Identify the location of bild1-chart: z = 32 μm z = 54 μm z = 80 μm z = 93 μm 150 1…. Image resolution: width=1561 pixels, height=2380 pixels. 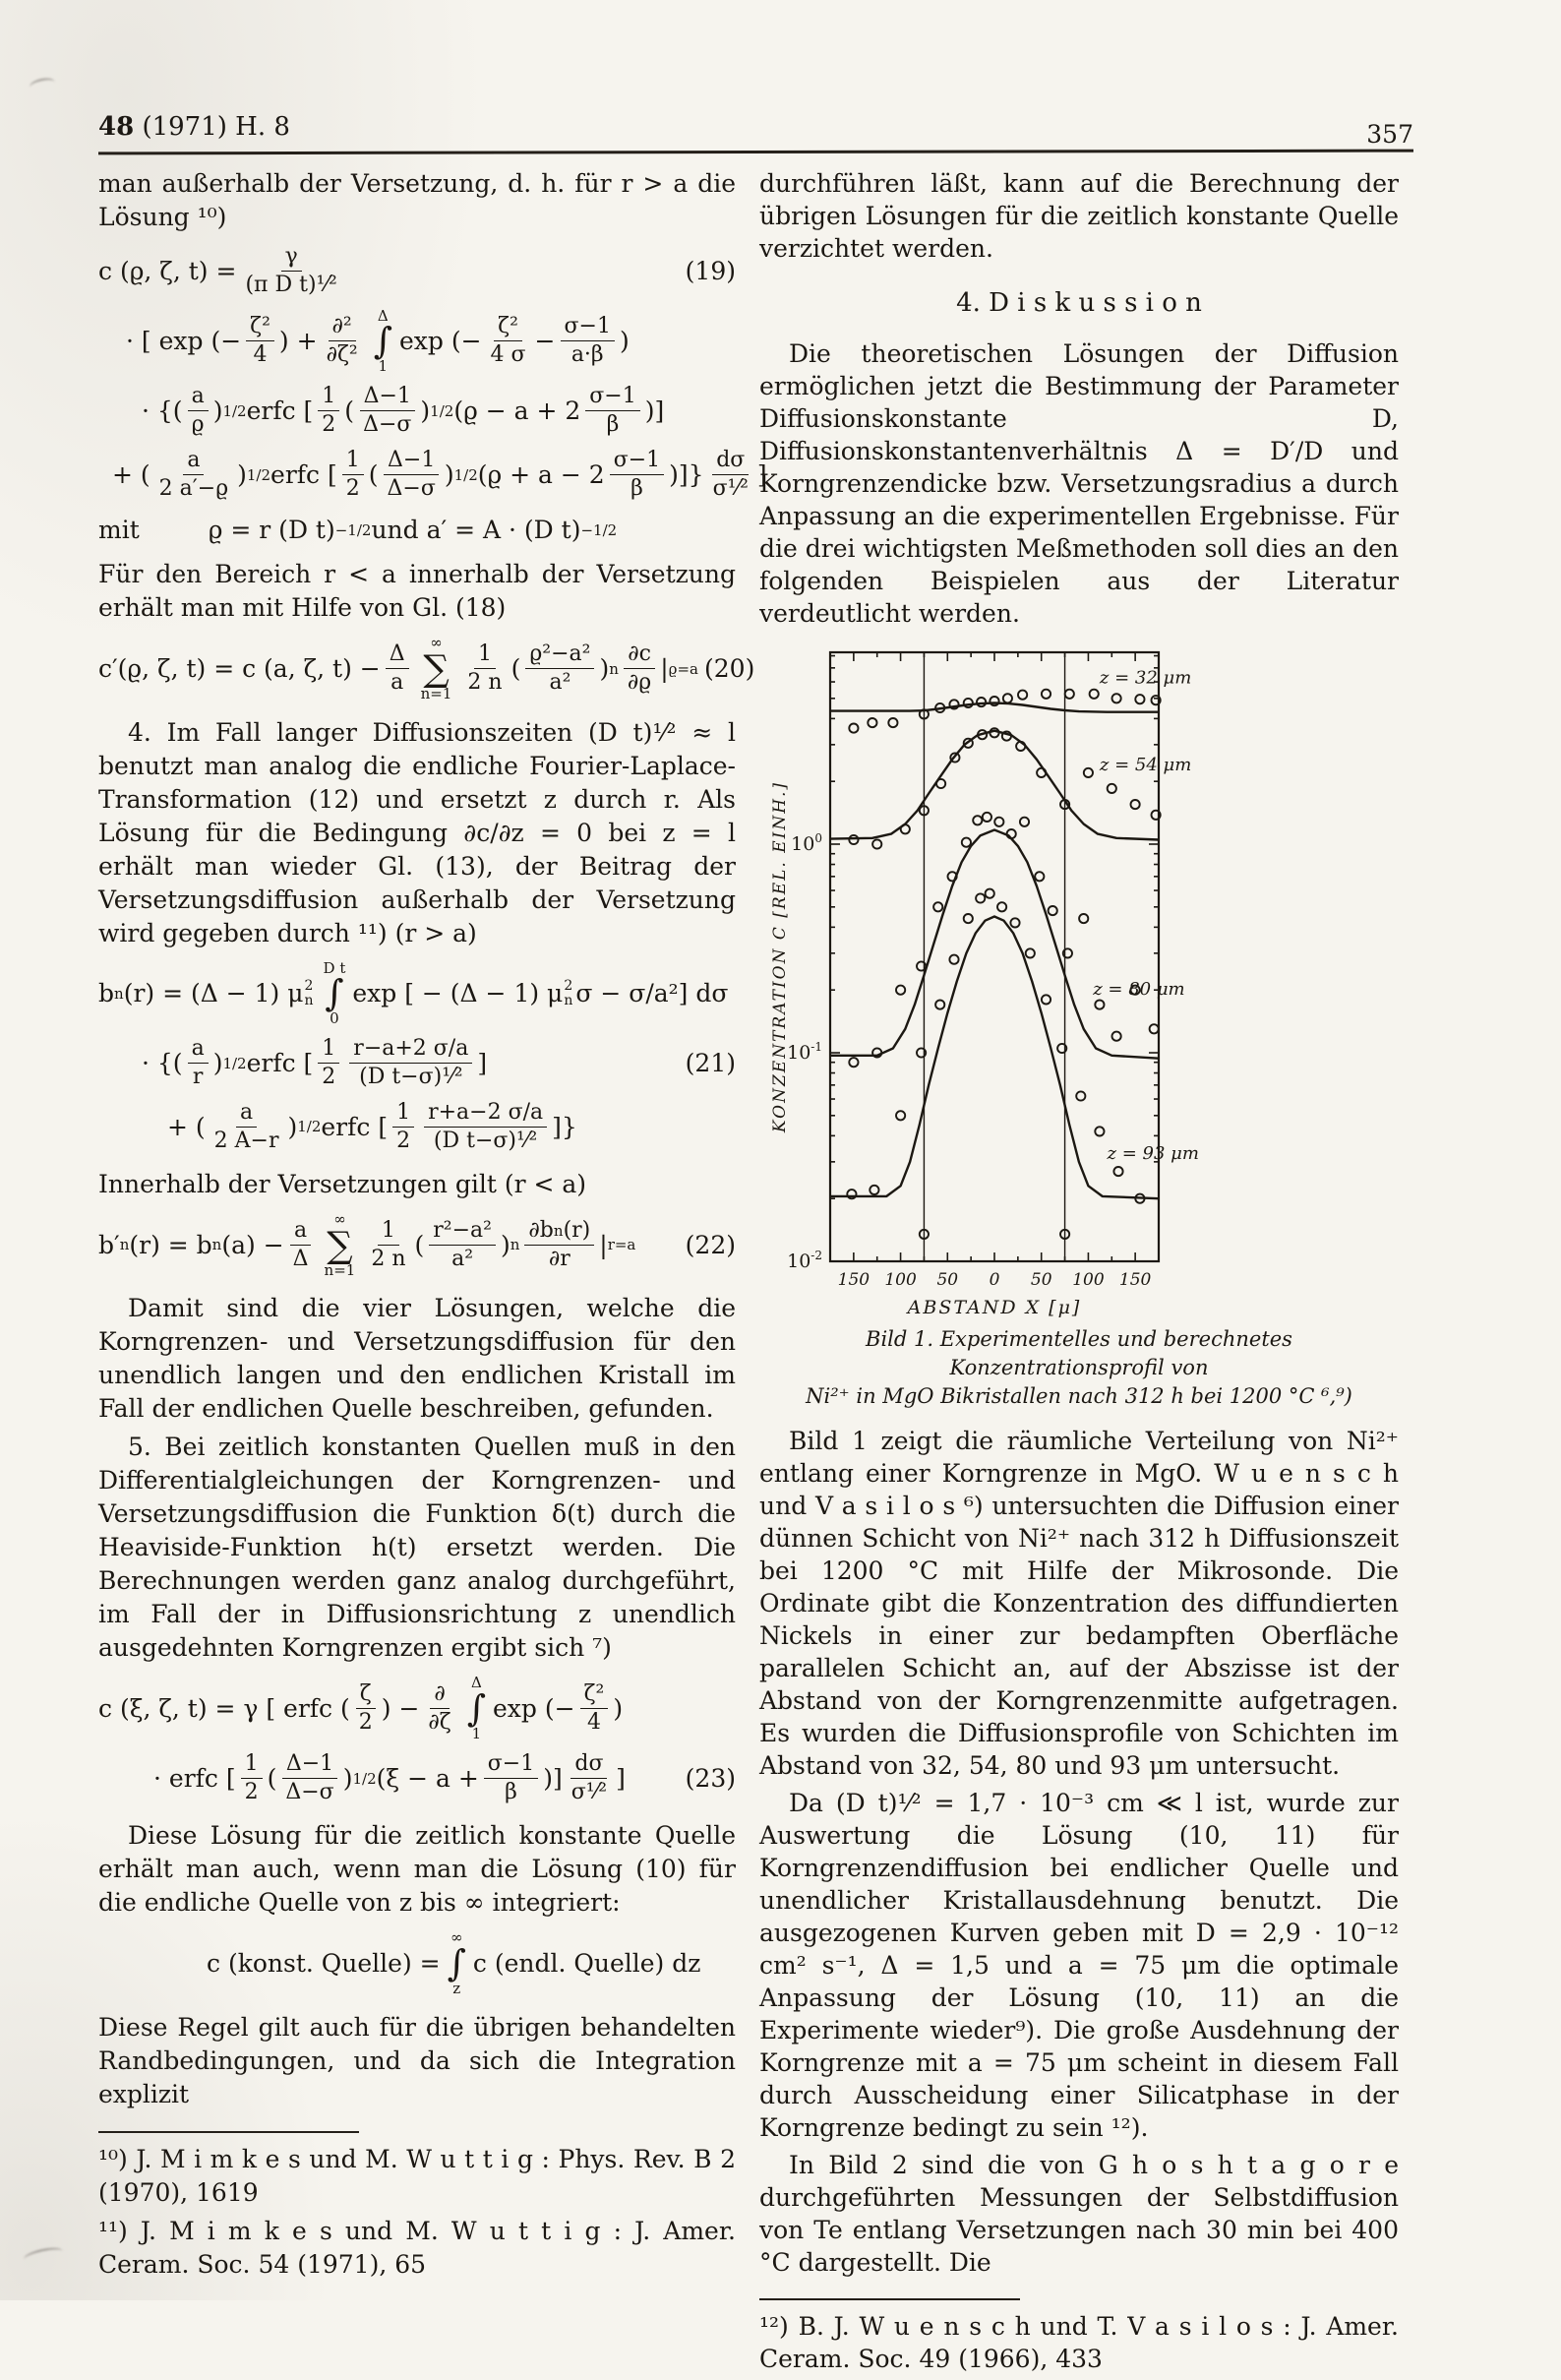
(985, 984).